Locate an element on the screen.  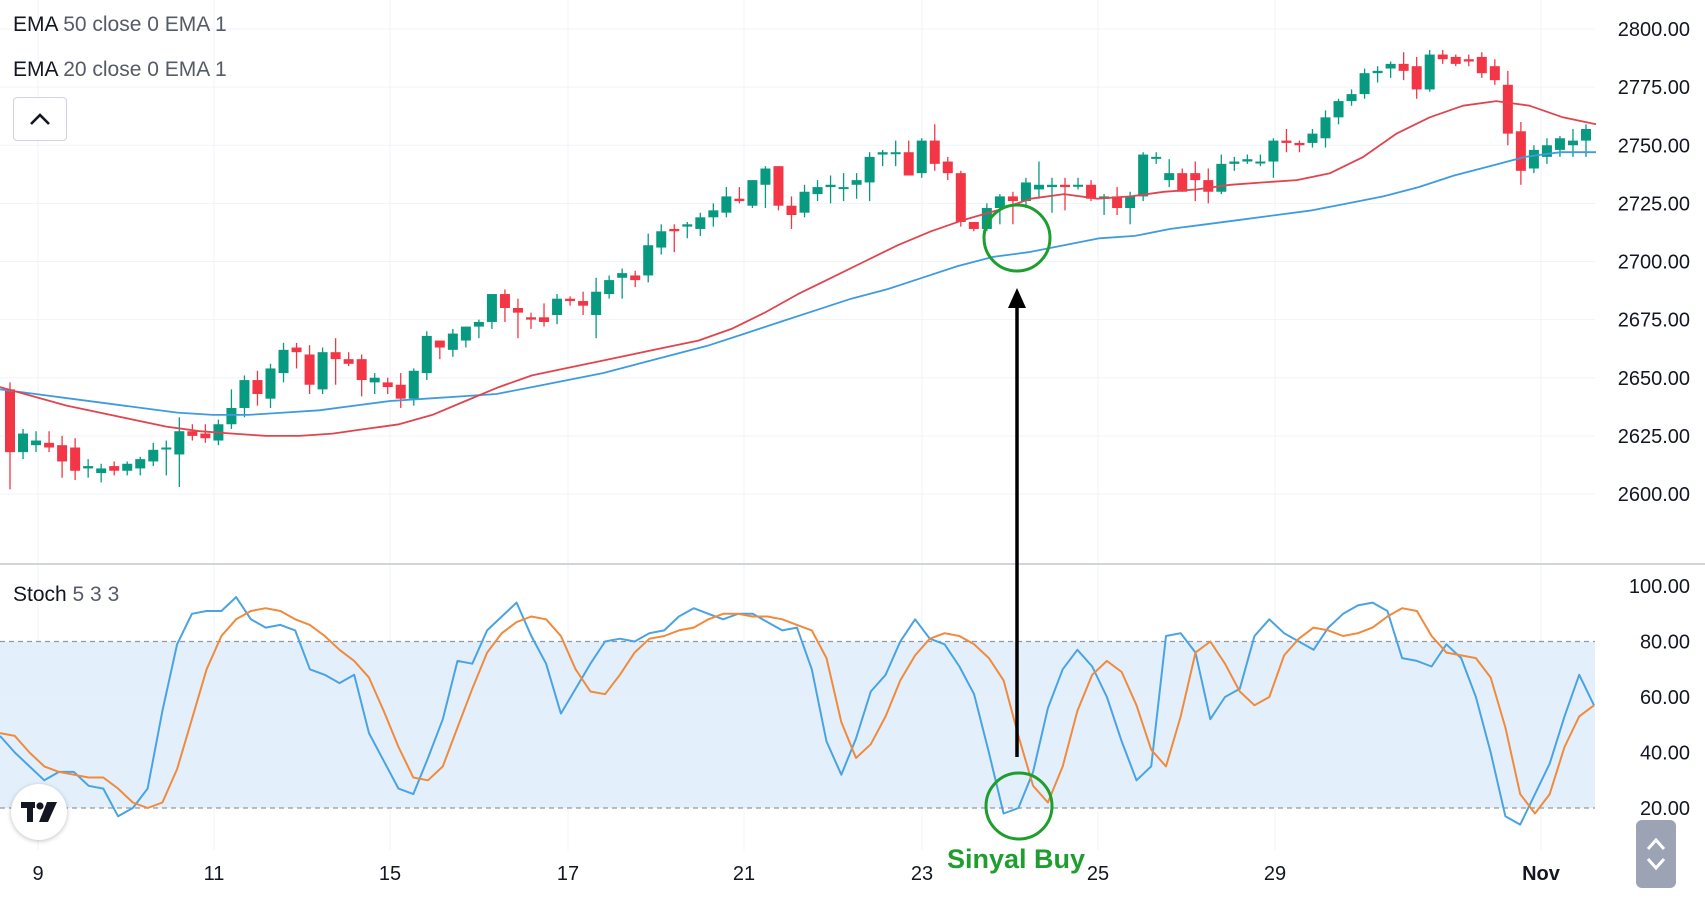
ema50-legend: EMA 50 close 0 EMA 1 is located at coordinates (120, 25).